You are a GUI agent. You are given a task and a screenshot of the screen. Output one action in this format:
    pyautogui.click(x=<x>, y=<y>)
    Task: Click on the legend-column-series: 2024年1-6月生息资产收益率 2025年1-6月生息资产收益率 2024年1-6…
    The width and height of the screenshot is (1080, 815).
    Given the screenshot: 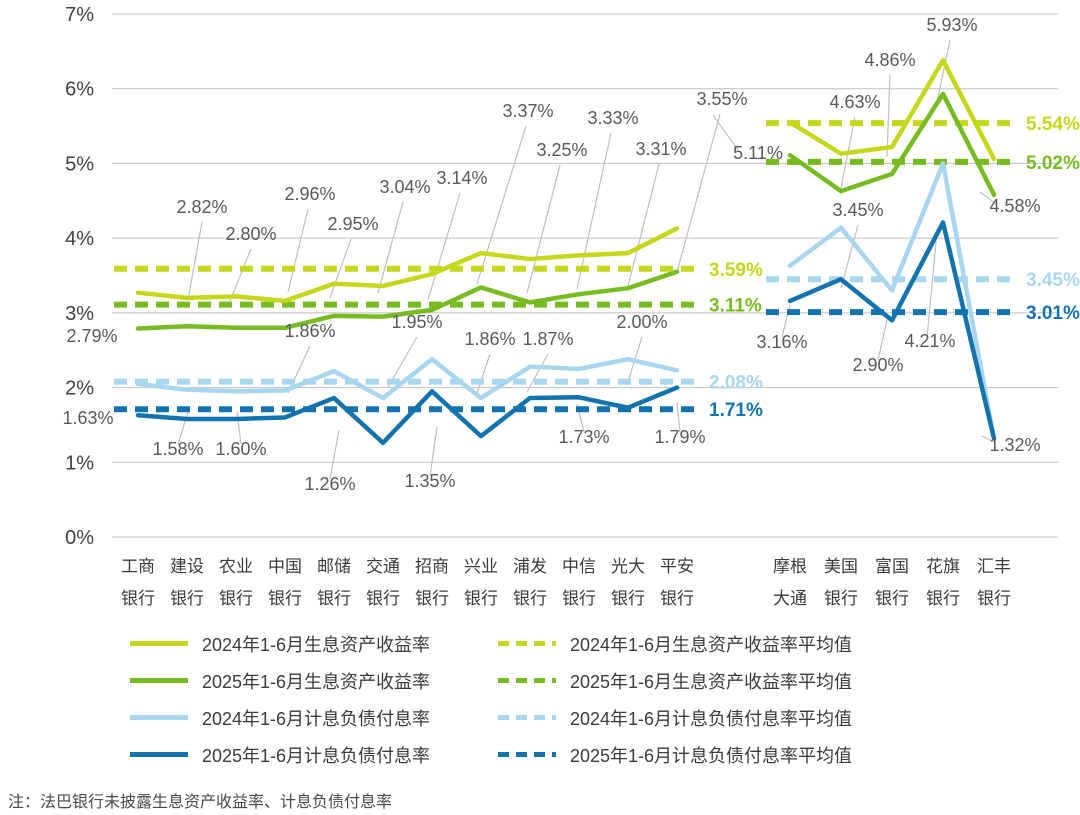 What is the action you would take?
    pyautogui.click(x=280, y=699)
    